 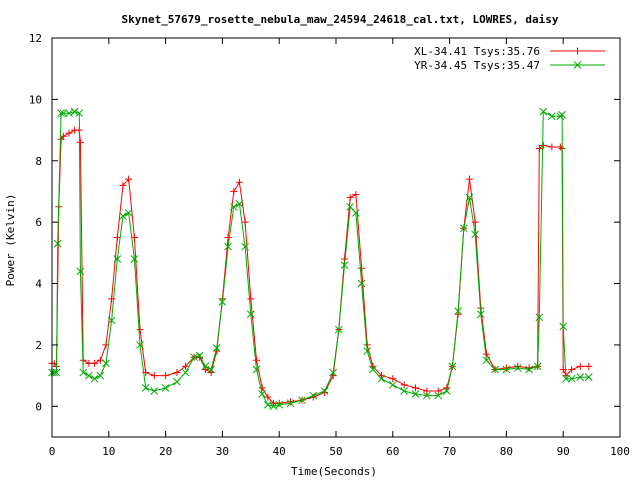 I want to click on x-tick-label: 40, so click(x=279, y=451).